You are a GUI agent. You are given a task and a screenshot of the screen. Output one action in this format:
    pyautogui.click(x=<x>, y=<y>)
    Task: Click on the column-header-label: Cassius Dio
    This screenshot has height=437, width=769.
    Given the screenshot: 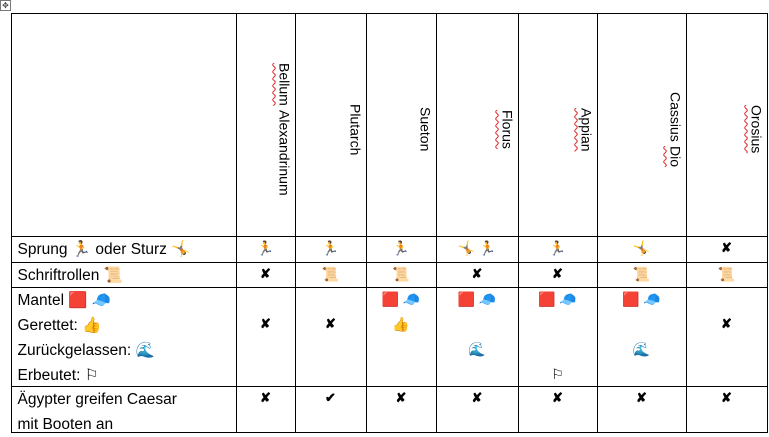 What is the action you would take?
    pyautogui.click(x=676, y=129)
    